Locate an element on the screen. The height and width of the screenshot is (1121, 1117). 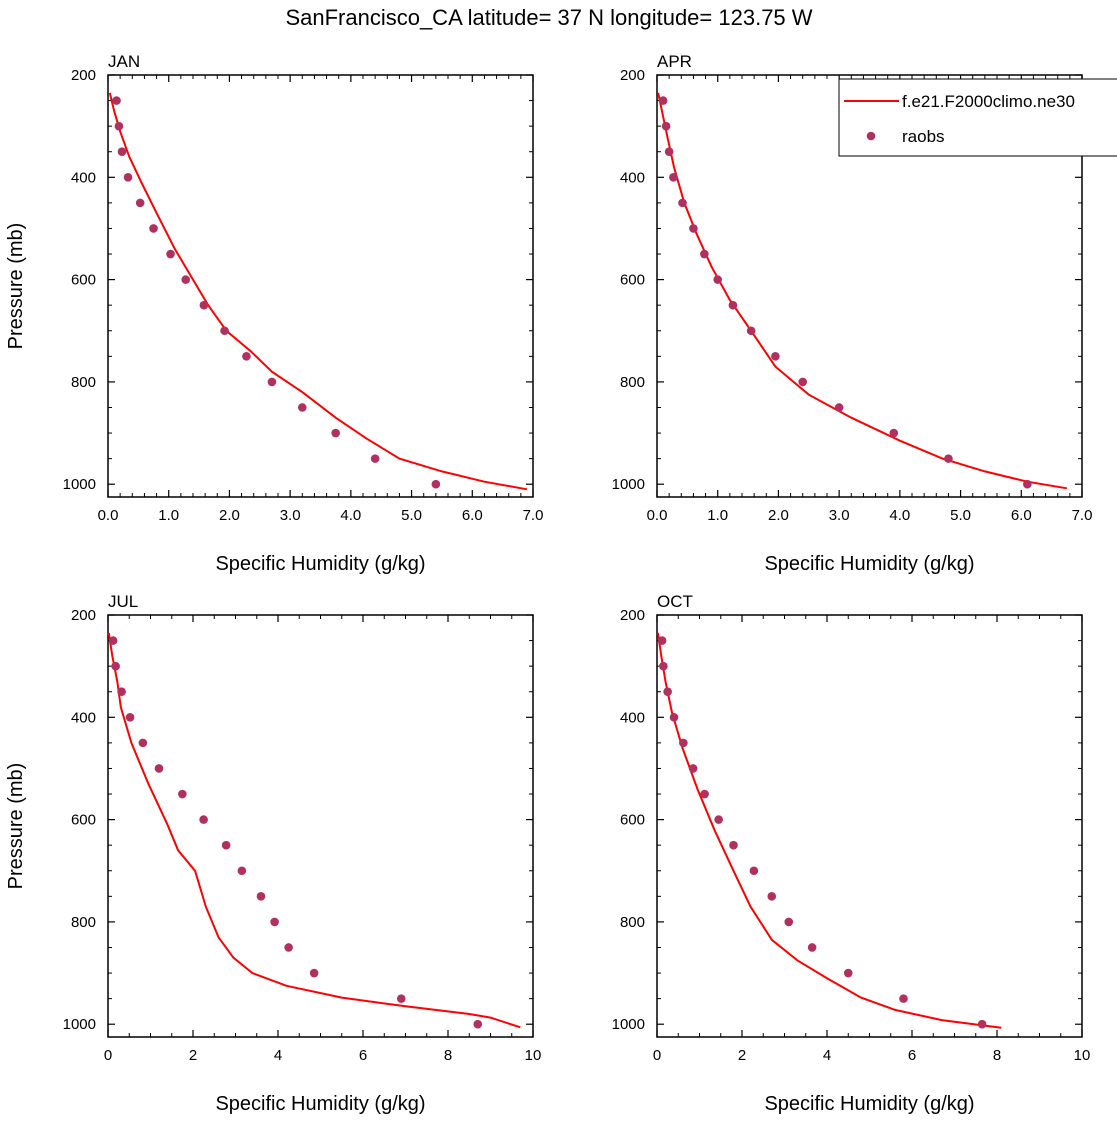
x-tick-label: 2 is located at coordinates (742, 1055).